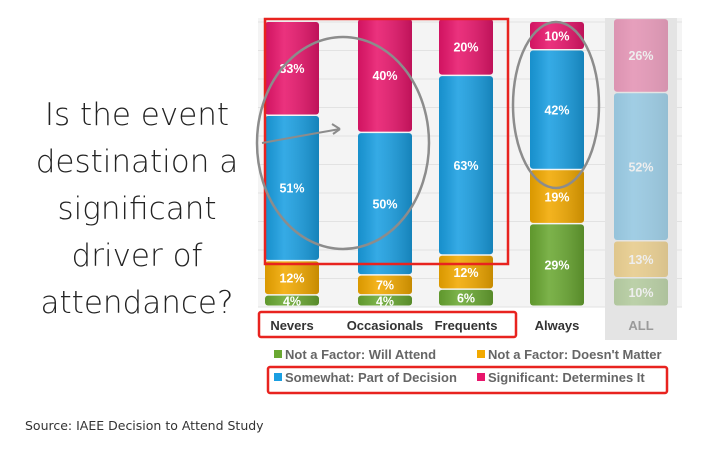 The image size is (720, 450). I want to click on question-line: attendance?, so click(137, 303).